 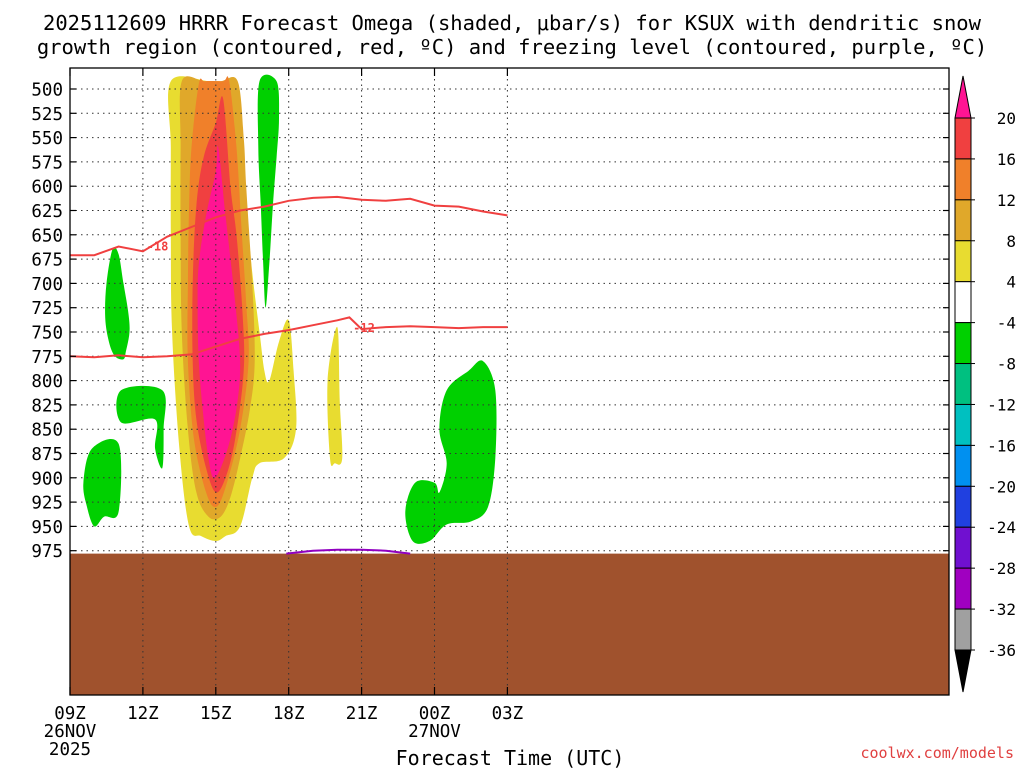 What do you see at coordinates (985, 384) in the screenshot?
I see `colorbar: 20 16 12 8 4 -4 -8 -12 -16 -20 -24 -28 -32 -36` at bounding box center [985, 384].